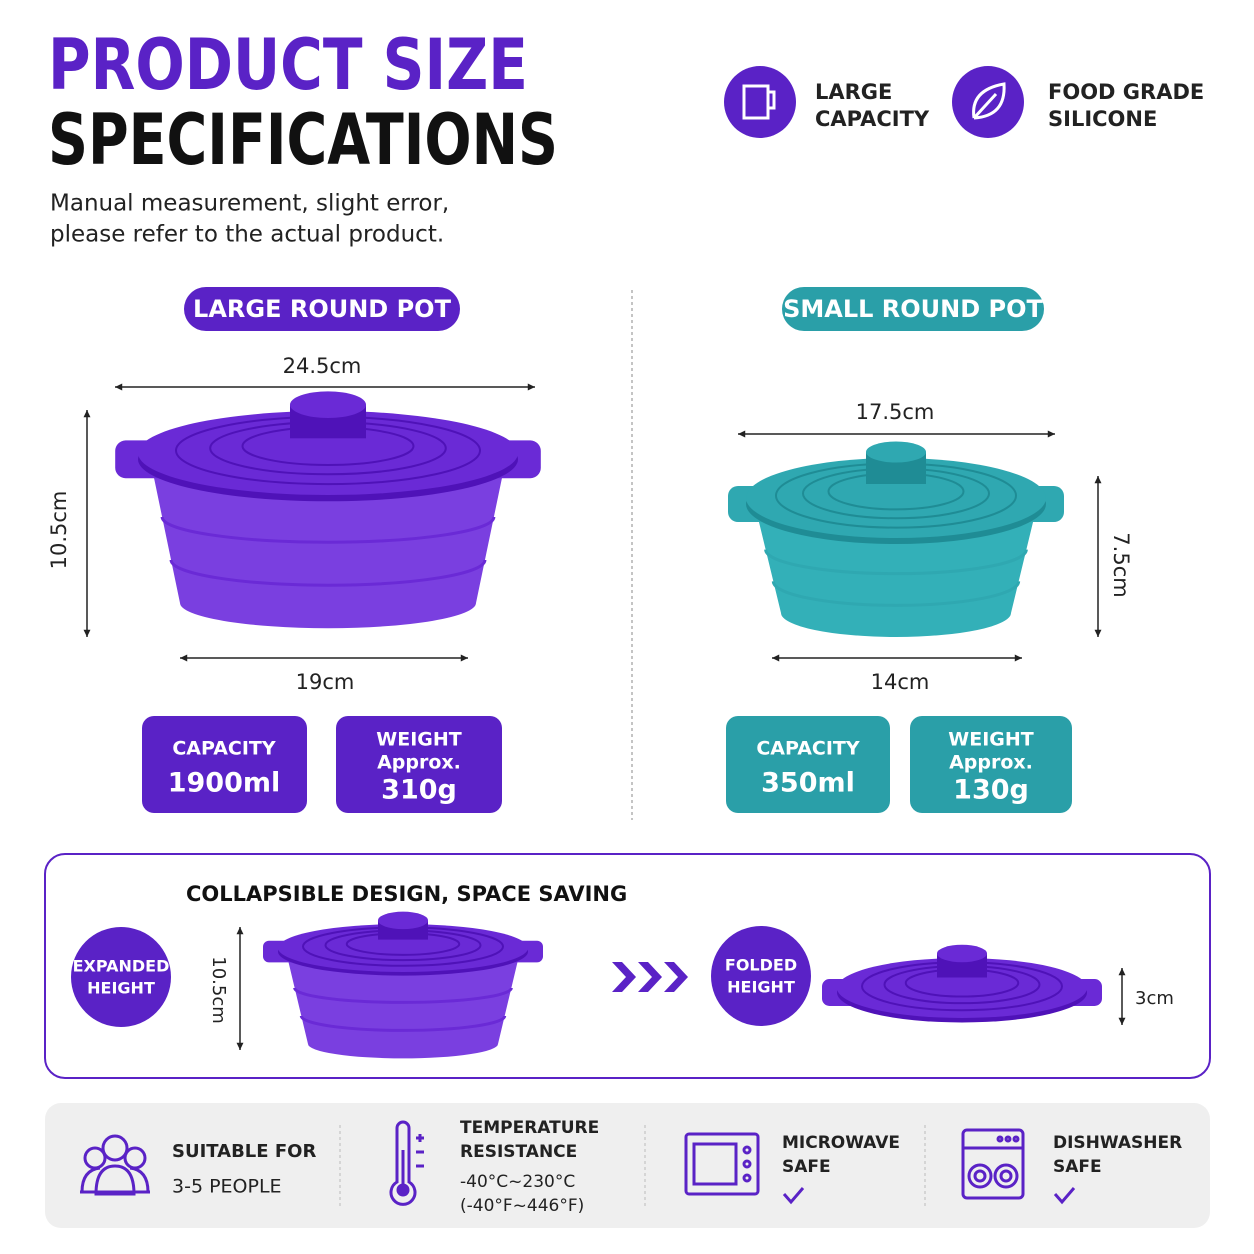 The image size is (1254, 1254). Describe the element at coordinates (761, 965) in the screenshot. I see `state-label: FOLDED` at that location.